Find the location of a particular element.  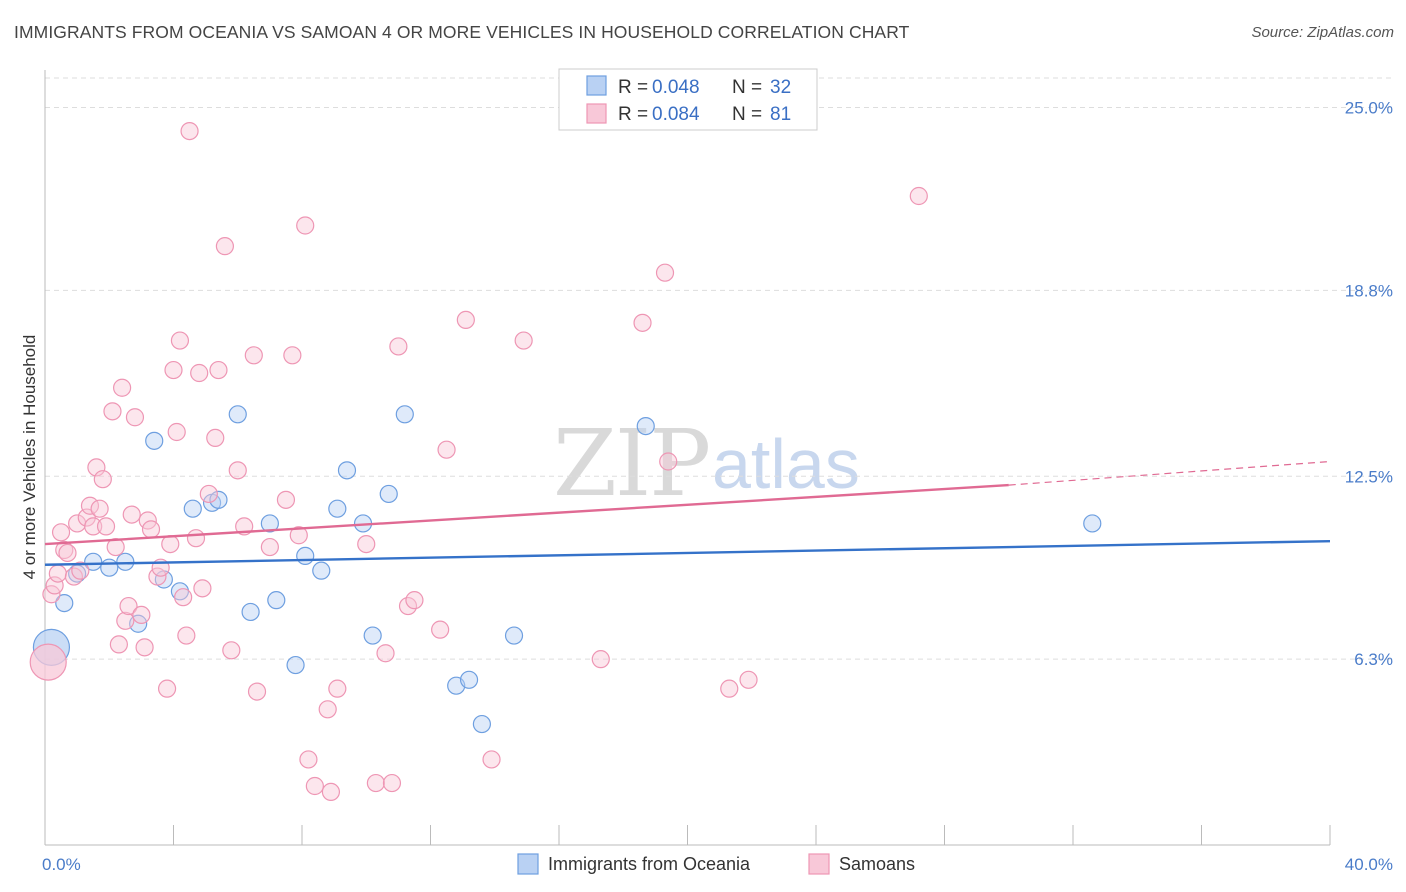

x-axis-ticks is located at coordinates (687, 835).